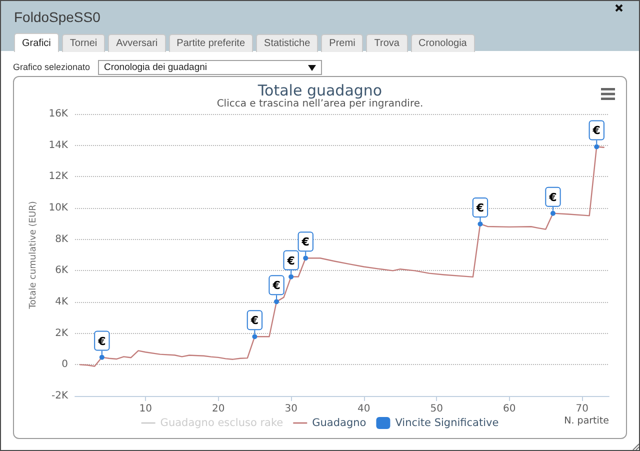  What do you see at coordinates (363, 409) in the screenshot?
I see `x-tick-label: 40` at bounding box center [363, 409].